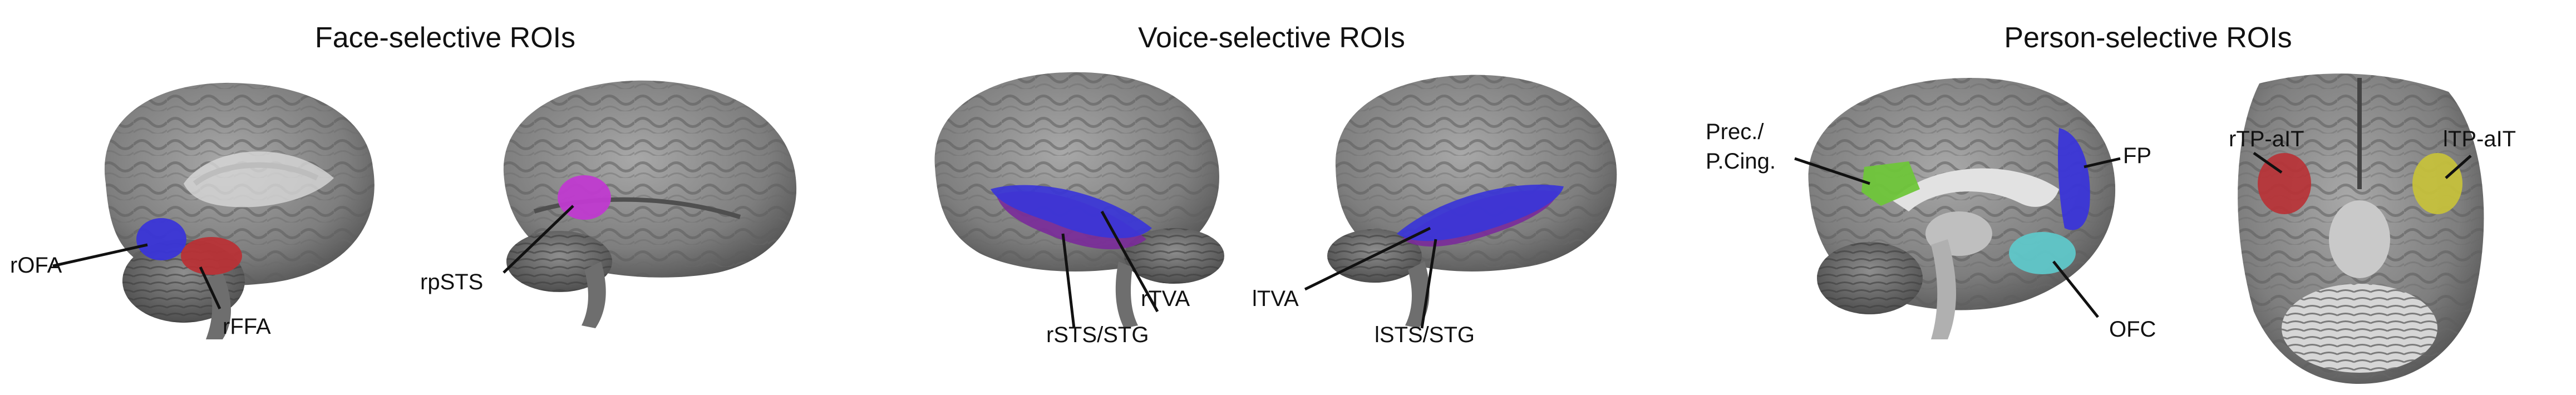 The width and height of the screenshot is (2576, 395). I want to click on label-ltva: lTVA, so click(1276, 299).